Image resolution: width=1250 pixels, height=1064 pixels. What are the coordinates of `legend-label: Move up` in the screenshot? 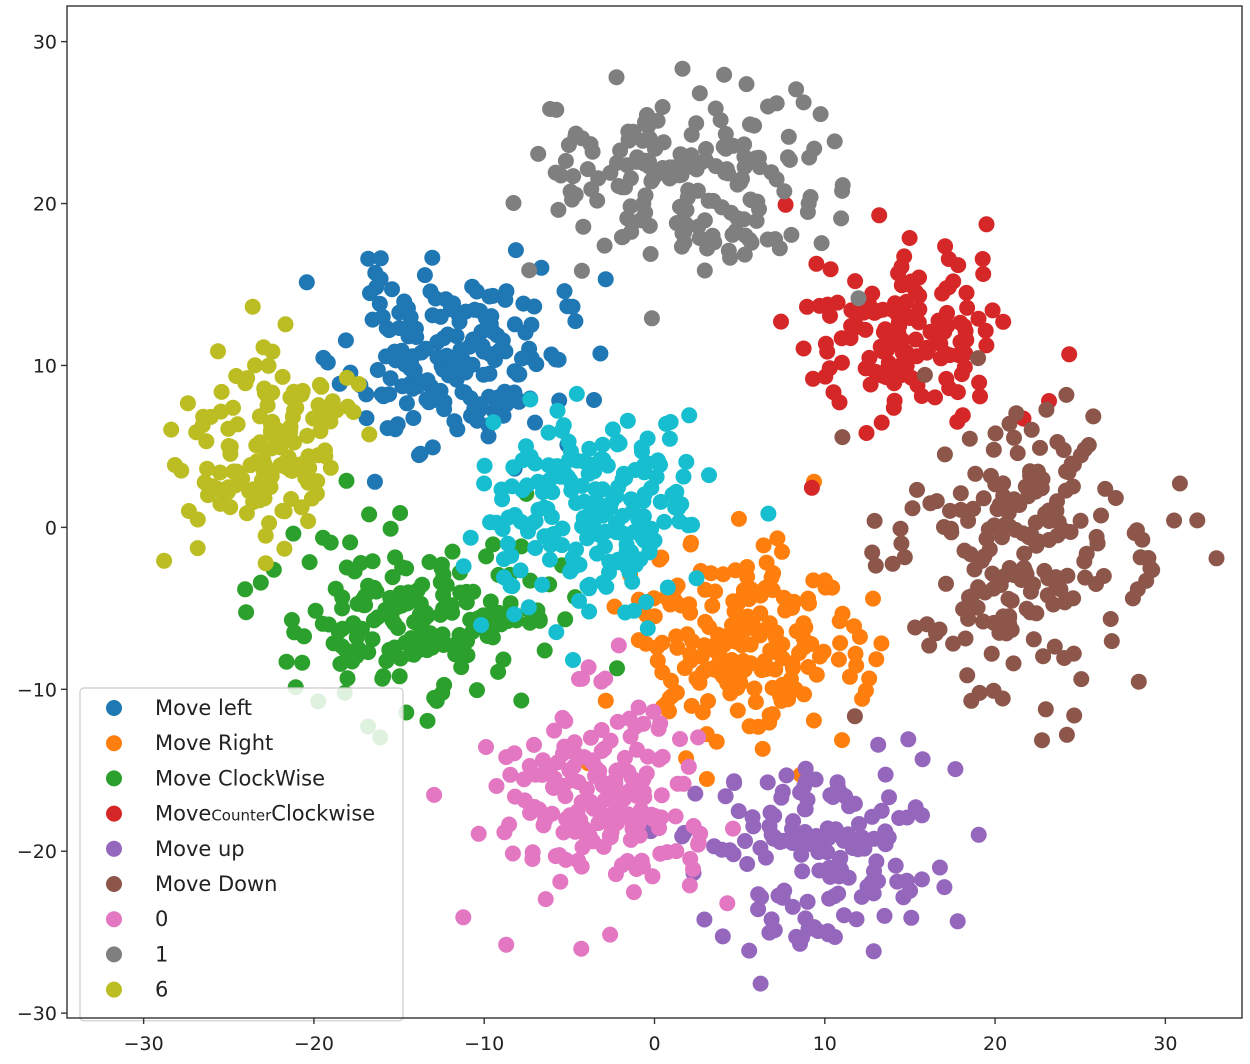 It's located at (200, 849).